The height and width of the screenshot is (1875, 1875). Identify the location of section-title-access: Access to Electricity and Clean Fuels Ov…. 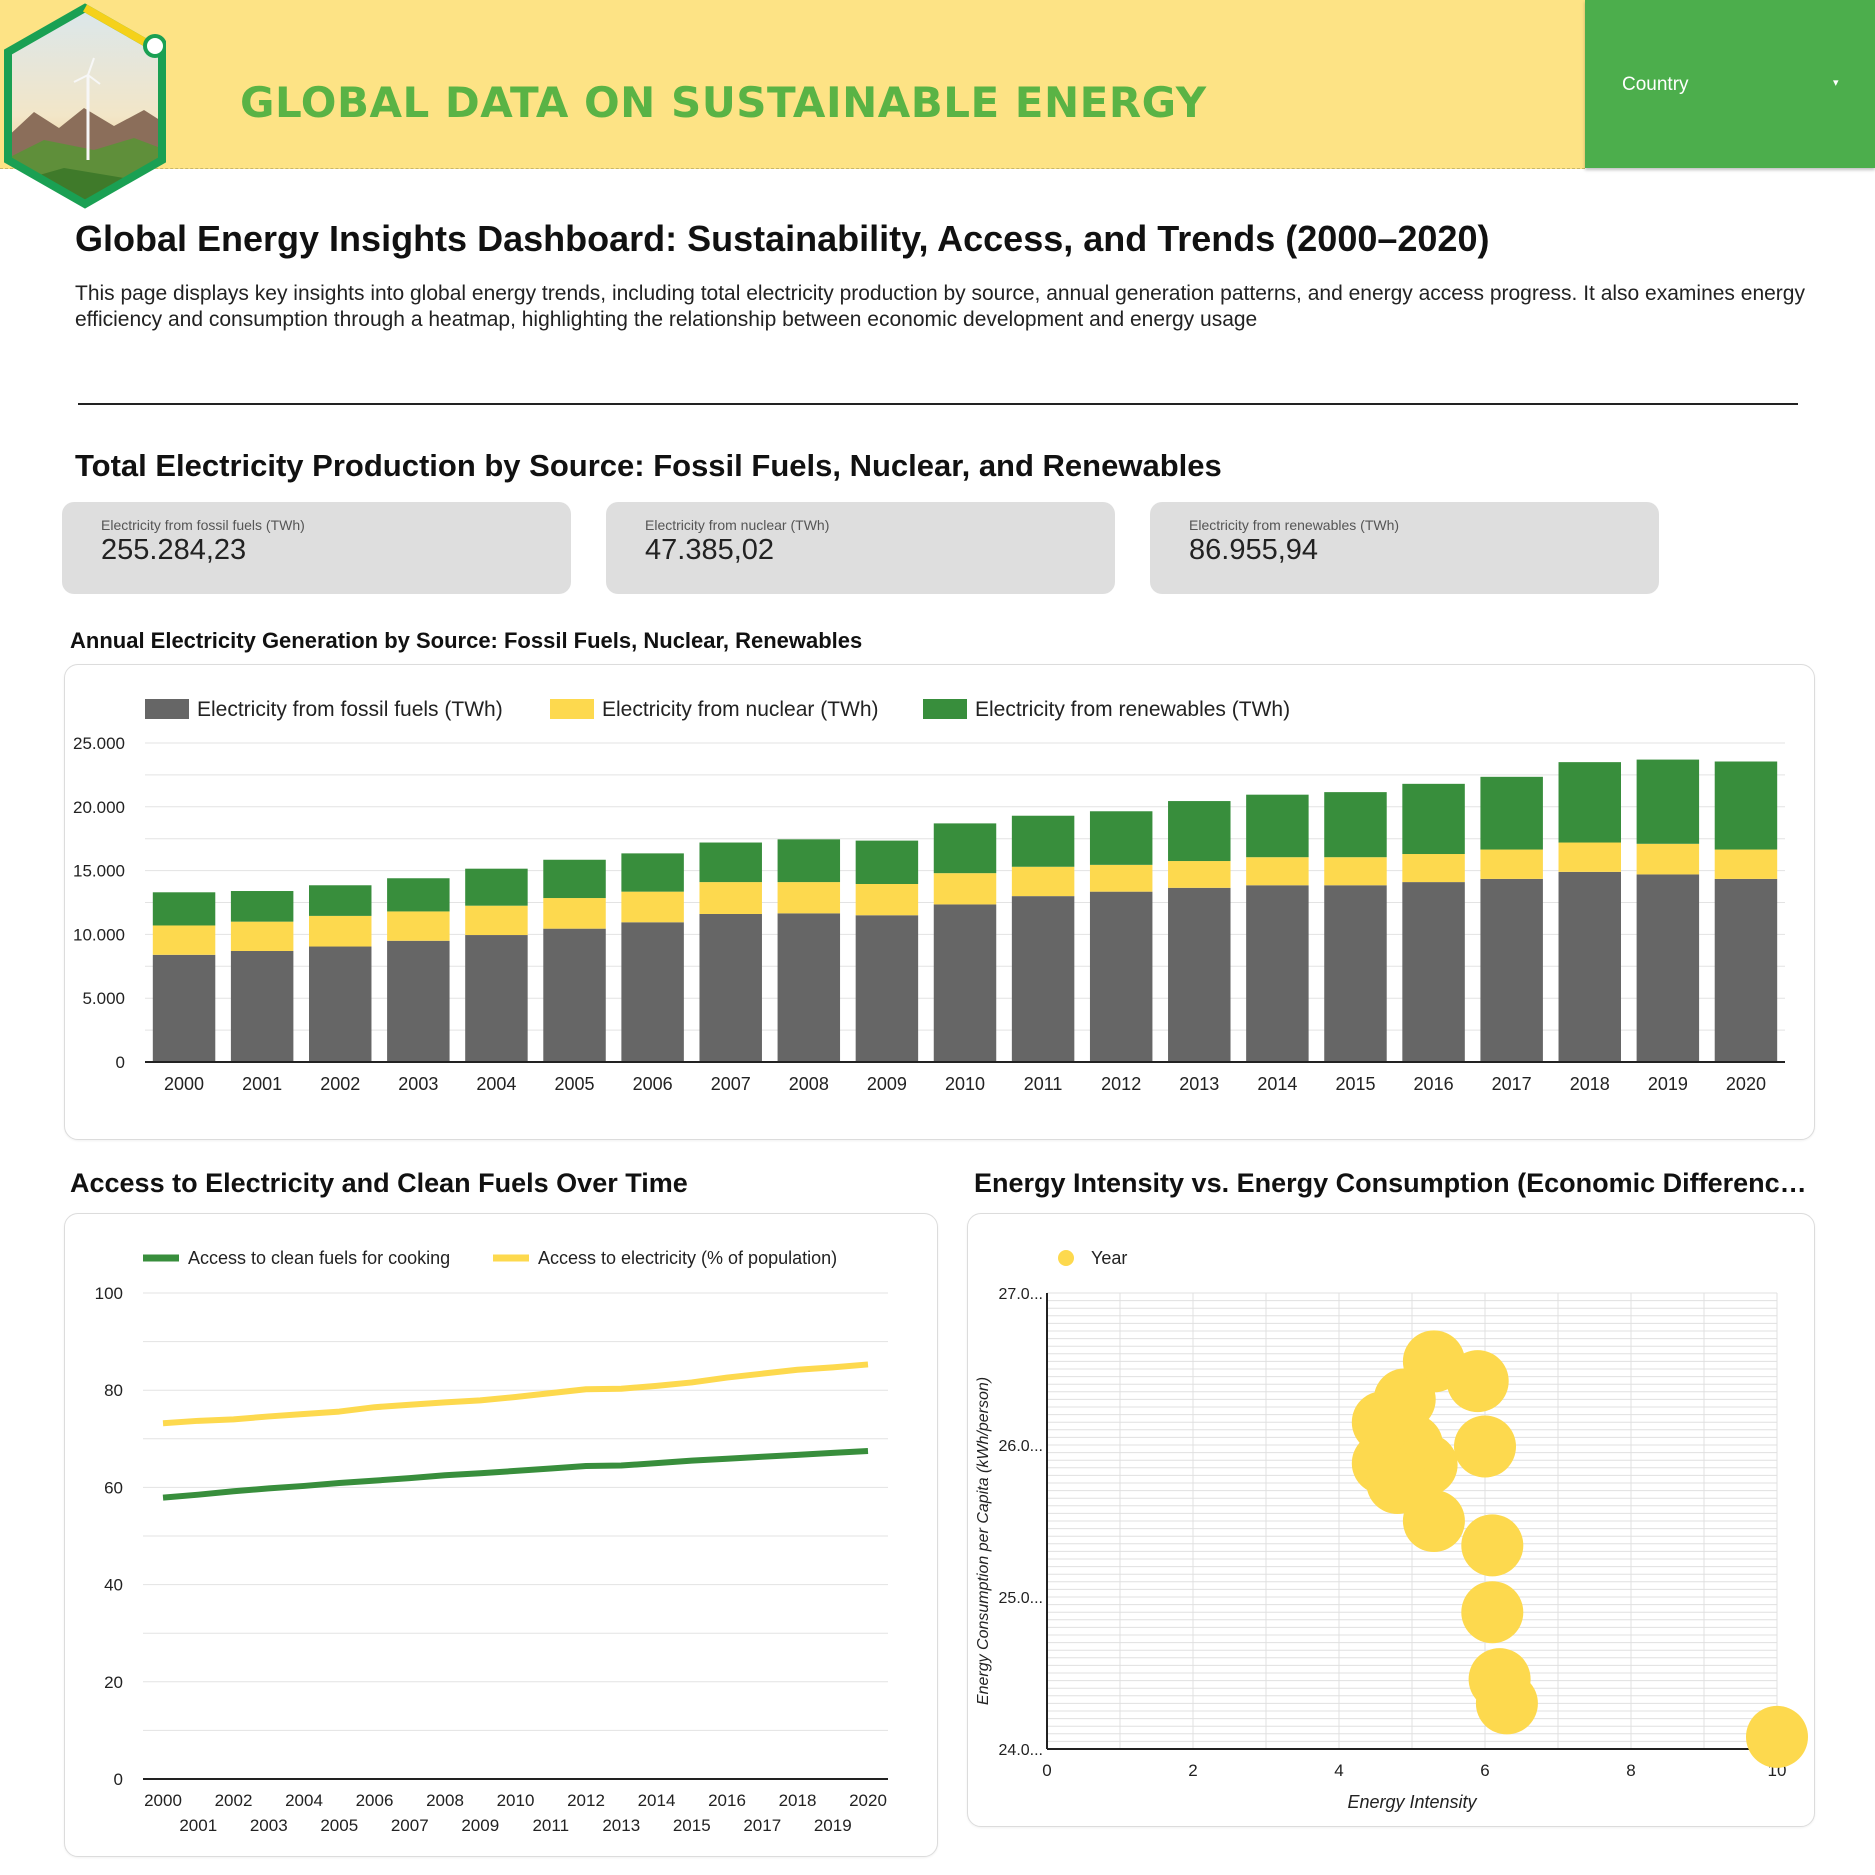
(379, 1183).